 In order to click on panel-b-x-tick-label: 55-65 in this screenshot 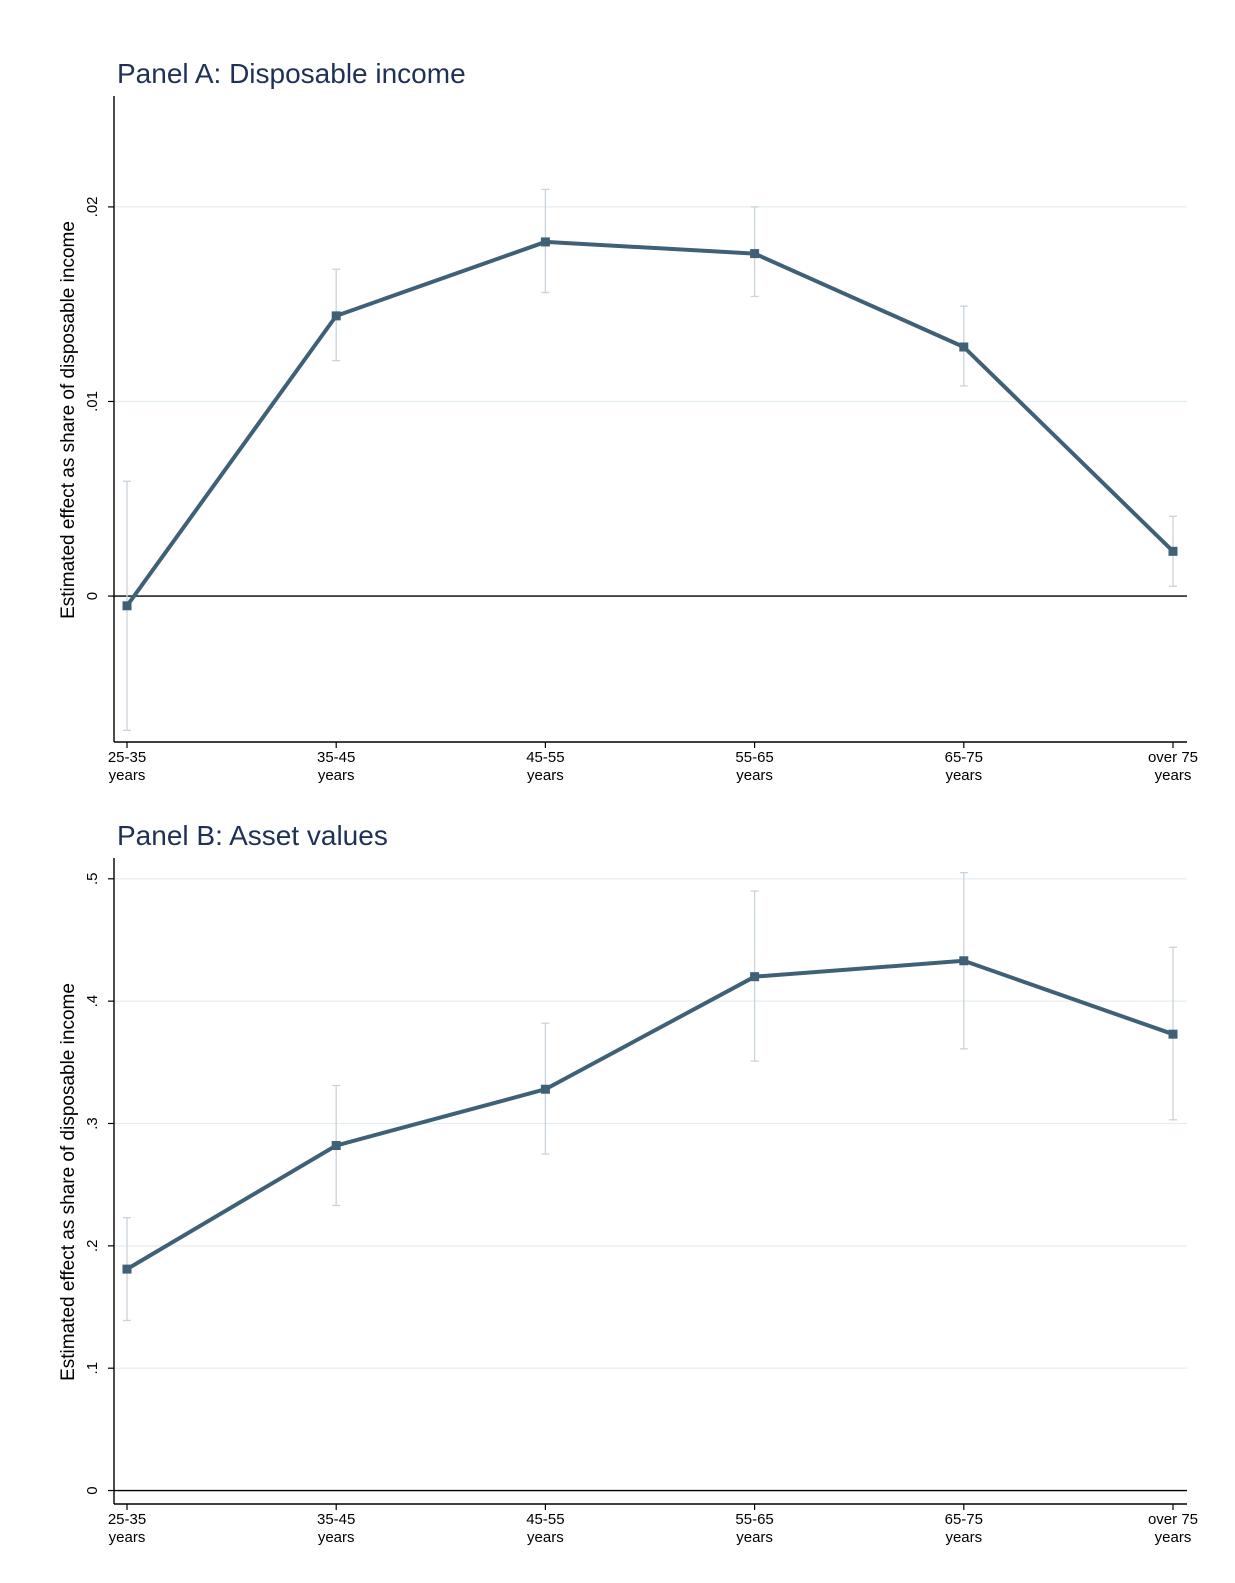, I will do `click(754, 1519)`.